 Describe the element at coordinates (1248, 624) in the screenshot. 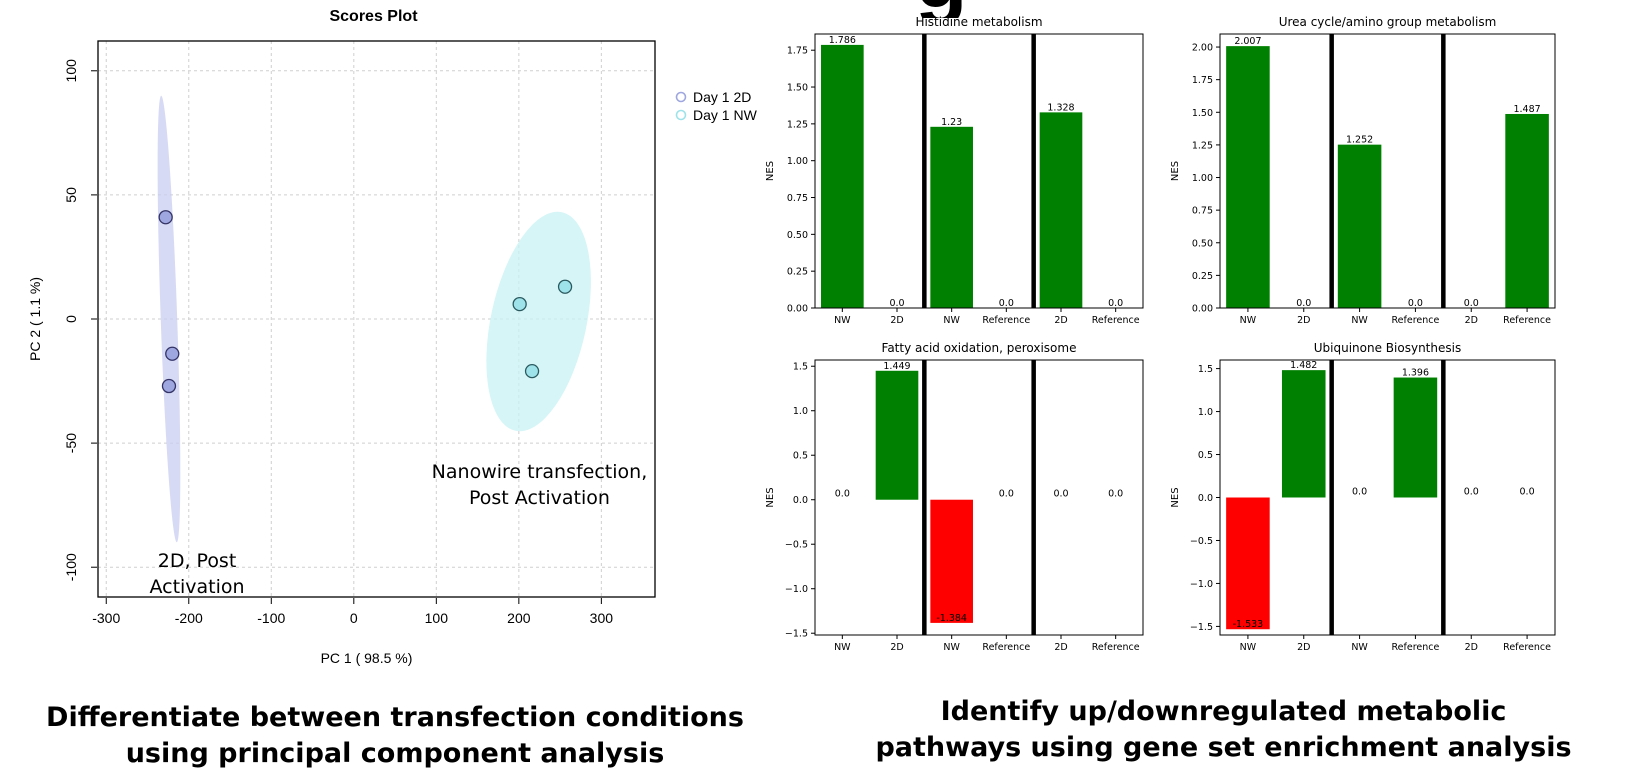

I see `bar-value-label: -1.533` at that location.